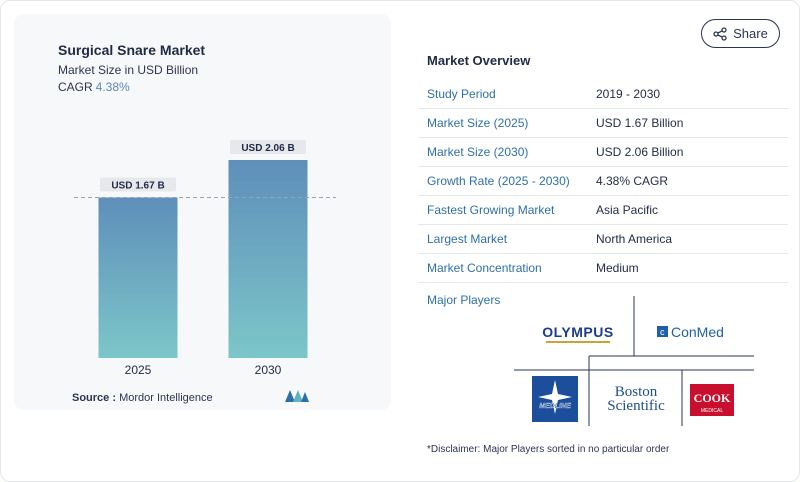  I want to click on overview-key: Largest Market, so click(467, 239).